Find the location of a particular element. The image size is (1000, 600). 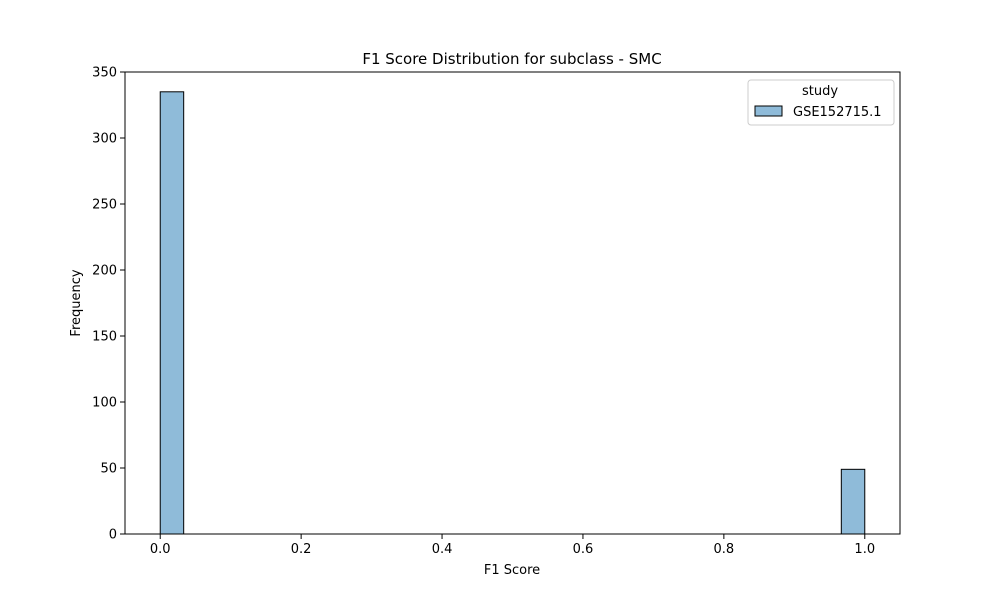

y-tick-label: 350 is located at coordinates (104, 73).